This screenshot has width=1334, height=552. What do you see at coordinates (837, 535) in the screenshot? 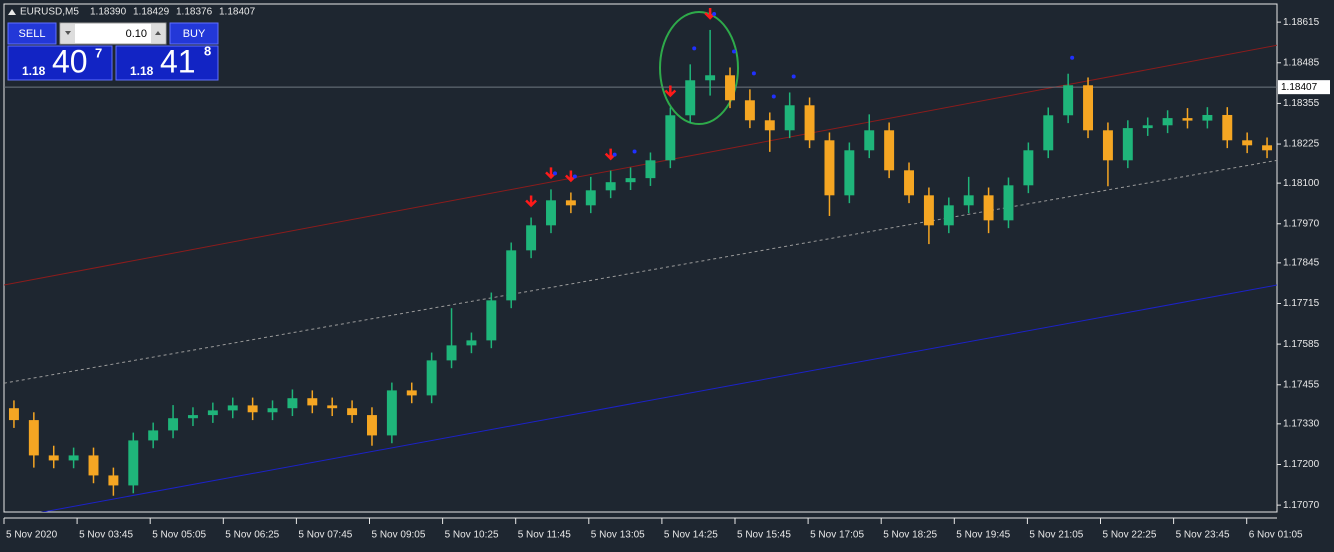
I see `x-tick-label: 5 Nov 17:05` at bounding box center [837, 535].